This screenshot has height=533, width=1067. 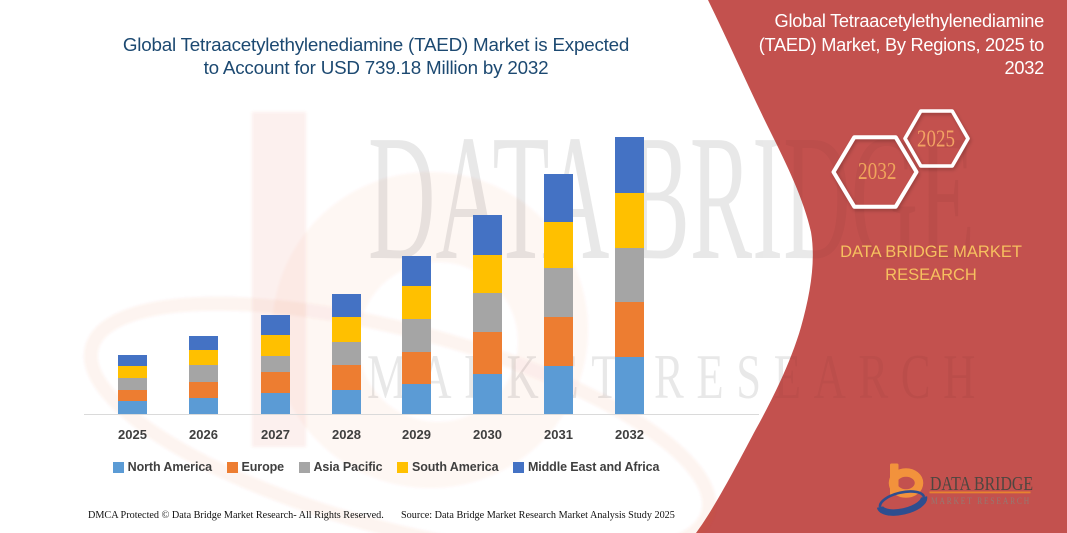 What do you see at coordinates (936, 140) in the screenshot?
I see `svg-text: 2025` at bounding box center [936, 140].